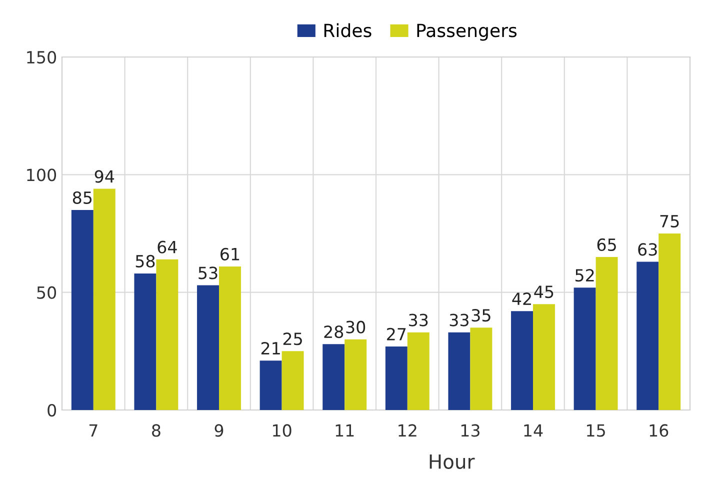  What do you see at coordinates (46, 292) in the screenshot?
I see `y-tick-label: 50` at bounding box center [46, 292].